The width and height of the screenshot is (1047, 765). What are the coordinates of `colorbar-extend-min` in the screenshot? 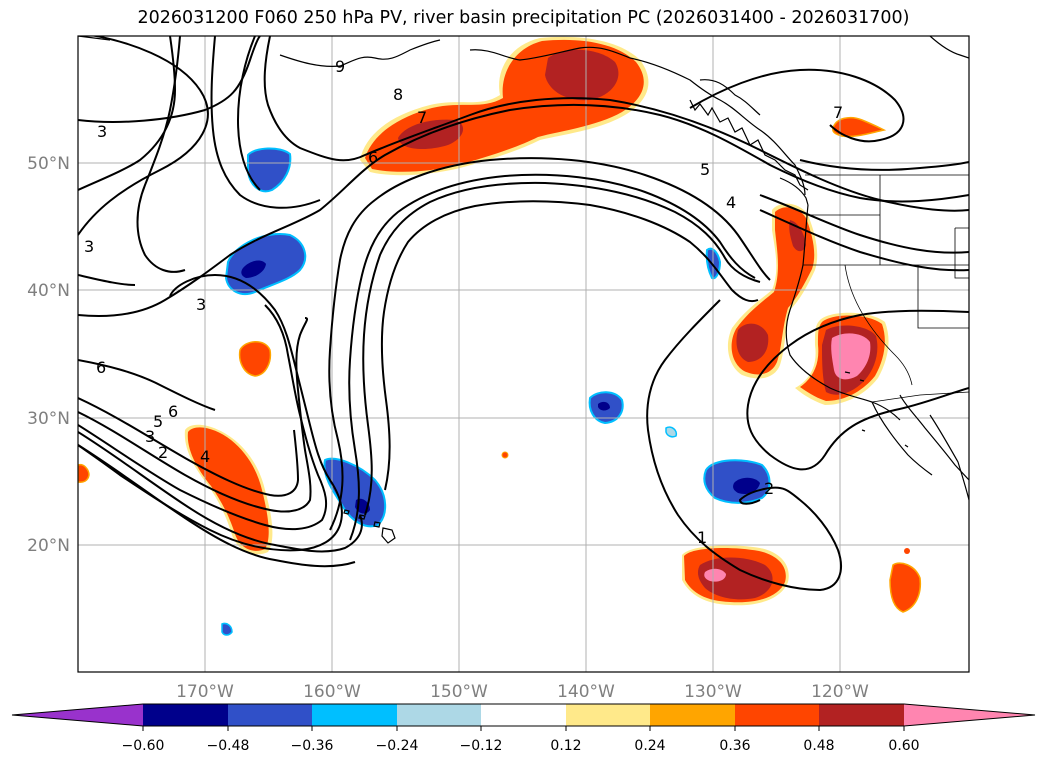 It's located at (77, 715).